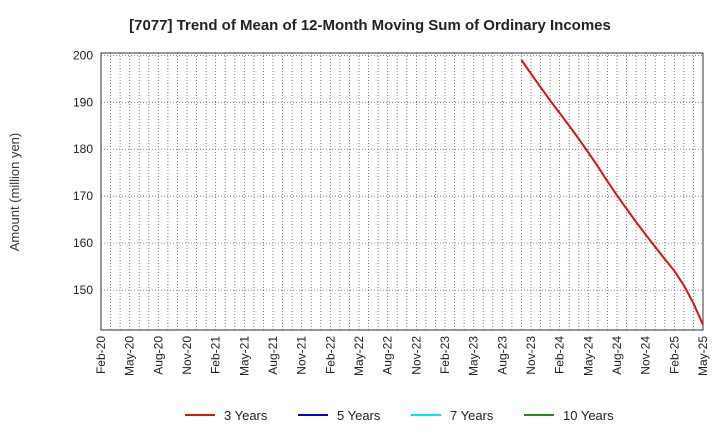 The width and height of the screenshot is (720, 440). I want to click on x-tick-label: Feb-24, so click(560, 355).